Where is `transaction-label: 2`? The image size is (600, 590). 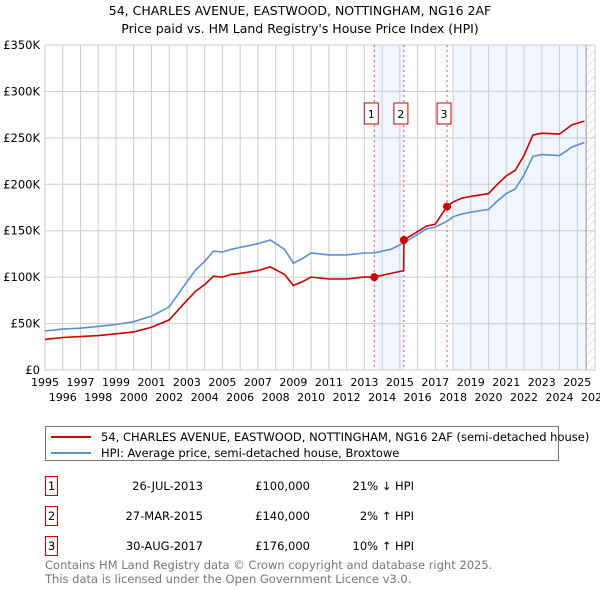 transaction-label: 2 is located at coordinates (400, 114).